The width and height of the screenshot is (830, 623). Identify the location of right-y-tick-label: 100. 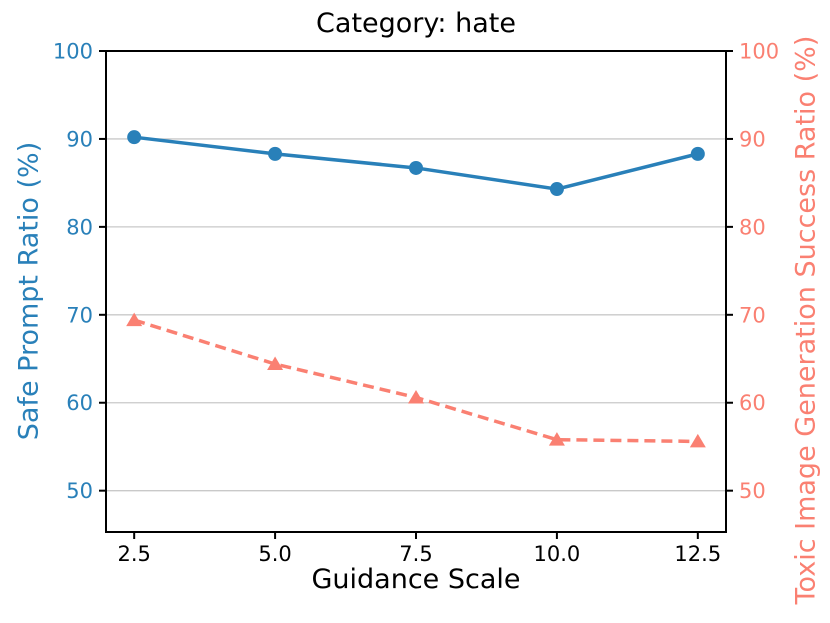
(759, 52).